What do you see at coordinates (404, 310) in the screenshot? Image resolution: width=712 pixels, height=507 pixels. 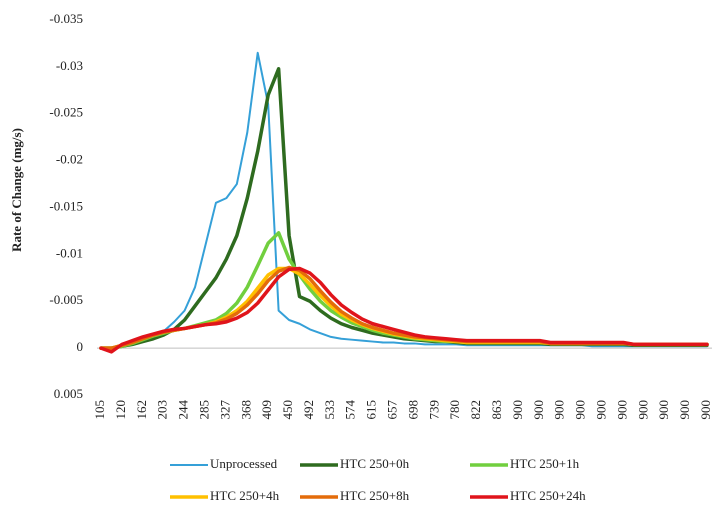 I see `series-line` at bounding box center [404, 310].